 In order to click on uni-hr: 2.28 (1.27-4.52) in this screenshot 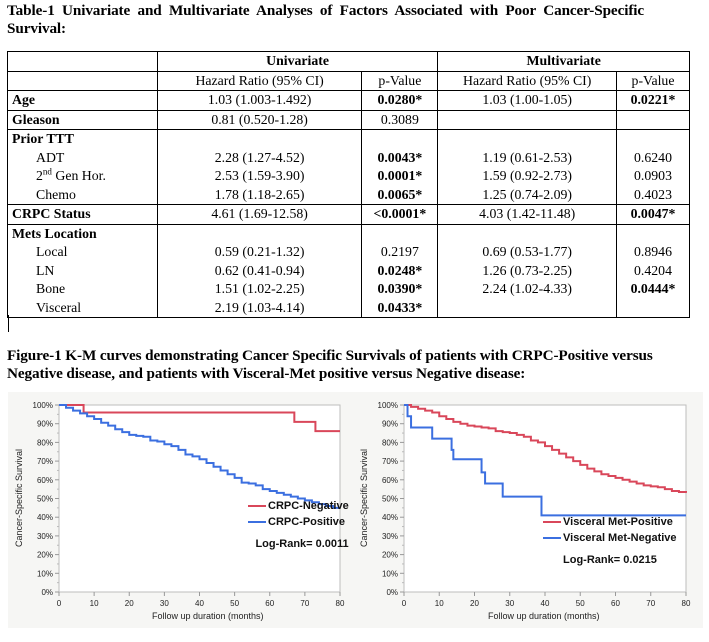, I will do `click(259, 157)`.